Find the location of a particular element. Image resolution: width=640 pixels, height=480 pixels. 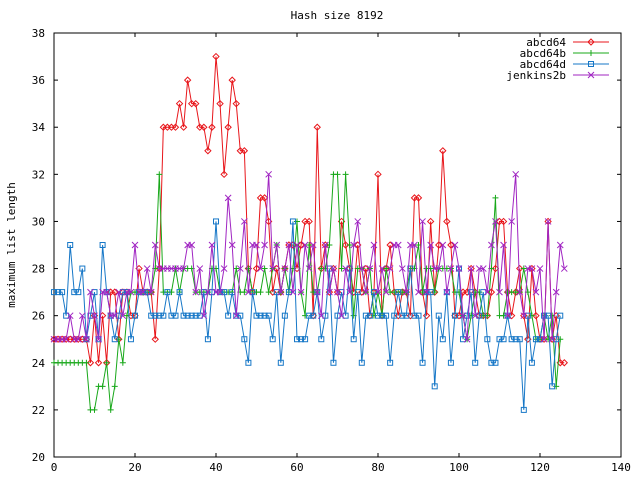

legend-label: abcd64b is located at coordinates (543, 53).